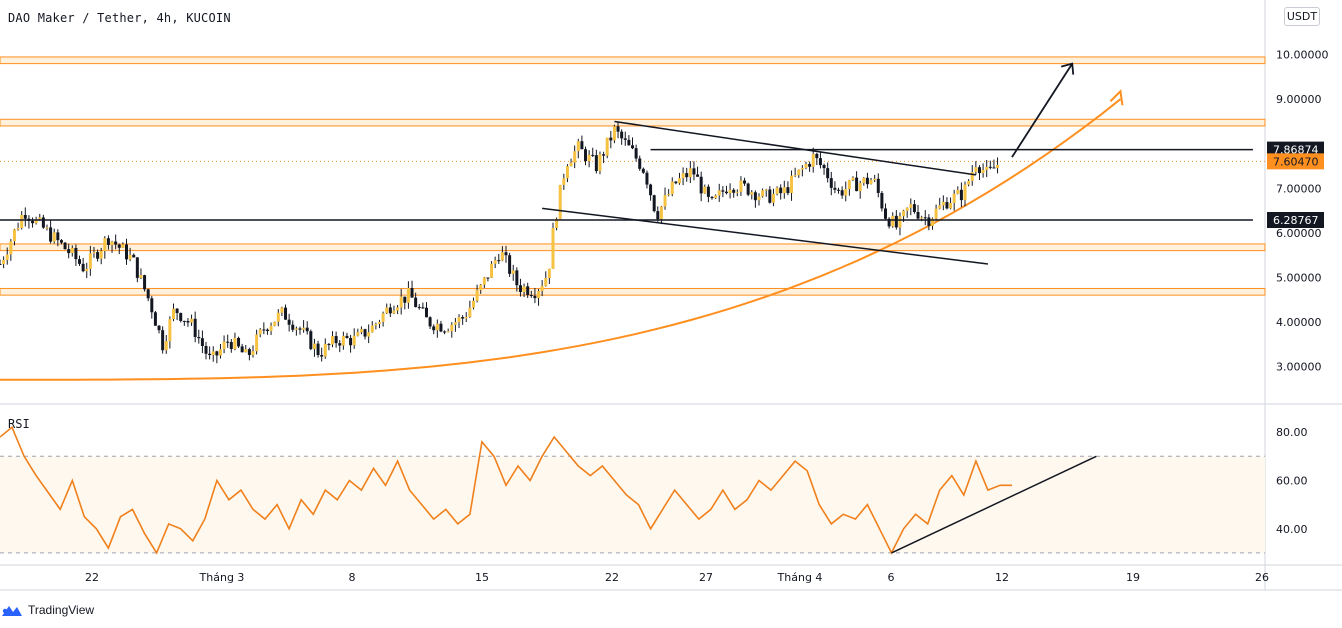 The image size is (1342, 628). What do you see at coordinates (1302, 16) in the screenshot?
I see `currency-unit-button: USDT` at bounding box center [1302, 16].